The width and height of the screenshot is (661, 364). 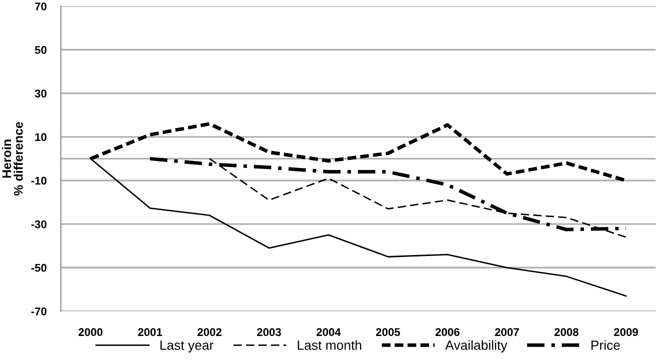 I want to click on x-tick-label: 2007, so click(x=507, y=332).